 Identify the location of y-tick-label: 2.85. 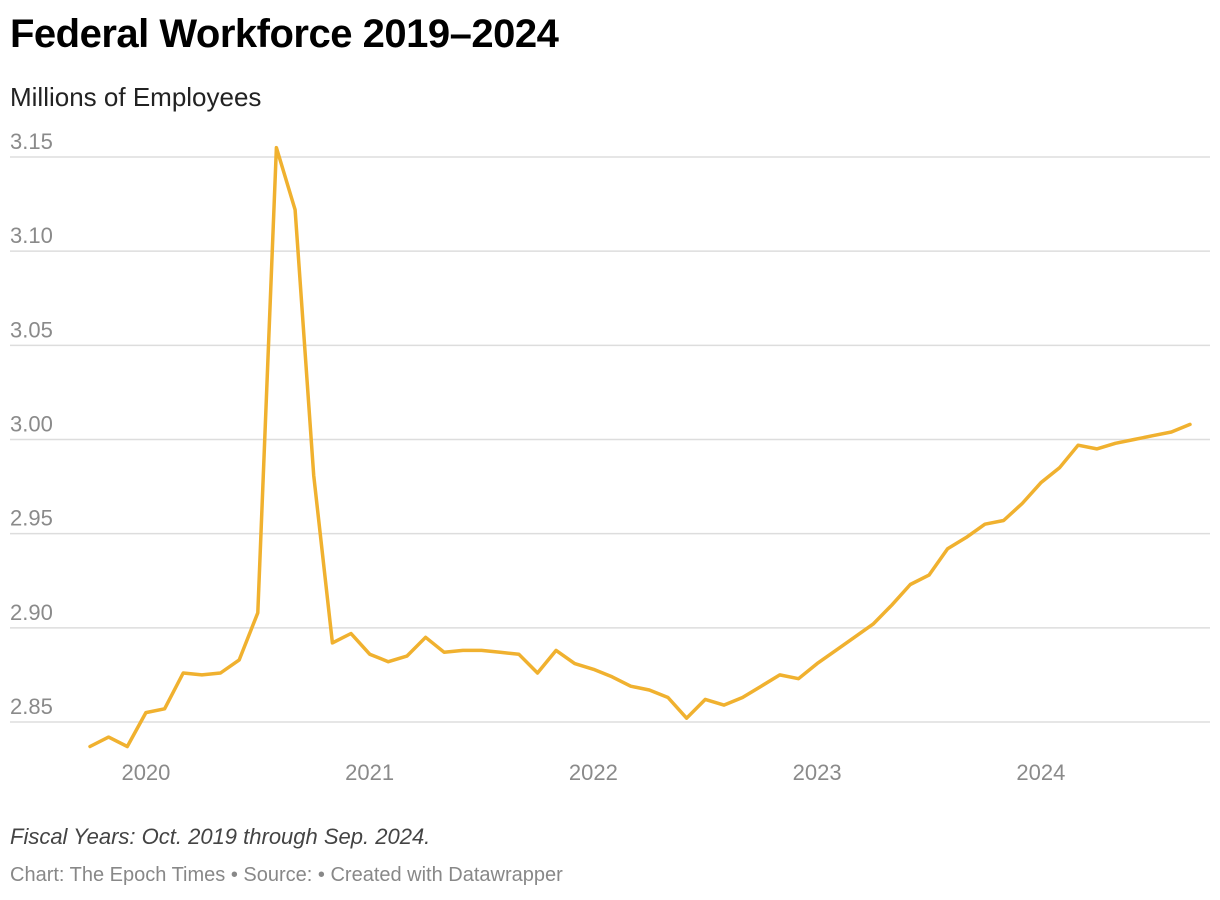
(31, 706).